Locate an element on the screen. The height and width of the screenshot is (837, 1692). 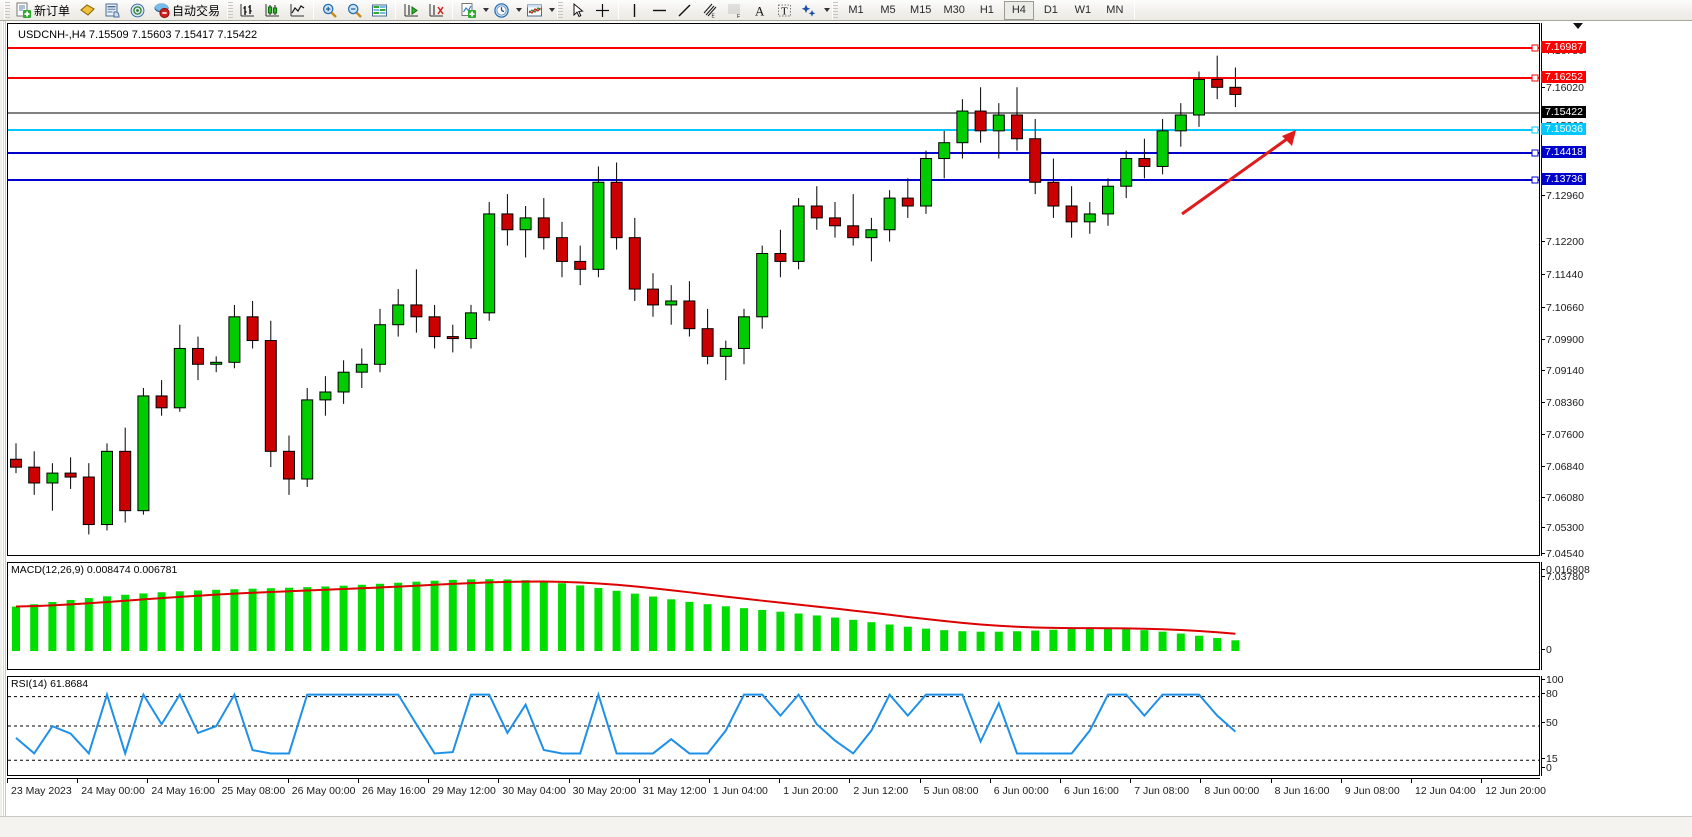
text-label-button: T is located at coordinates (784, 10).